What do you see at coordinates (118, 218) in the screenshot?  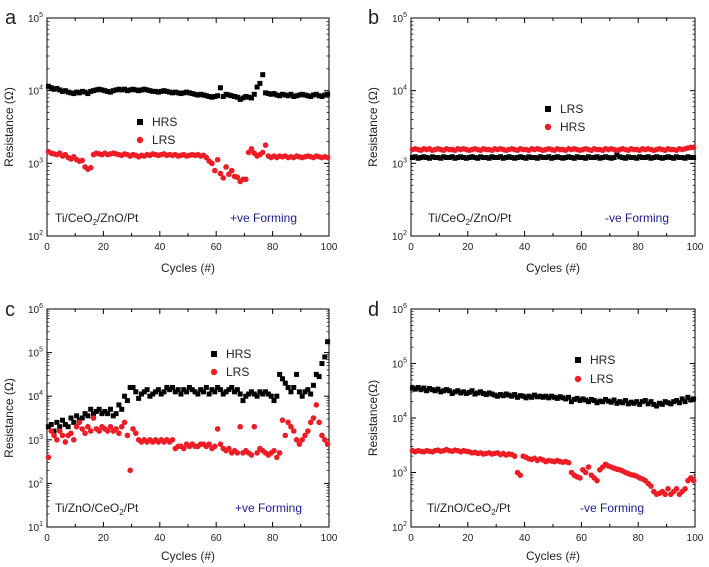 I see `sample-label-rest: /ZnO/Pt` at bounding box center [118, 218].